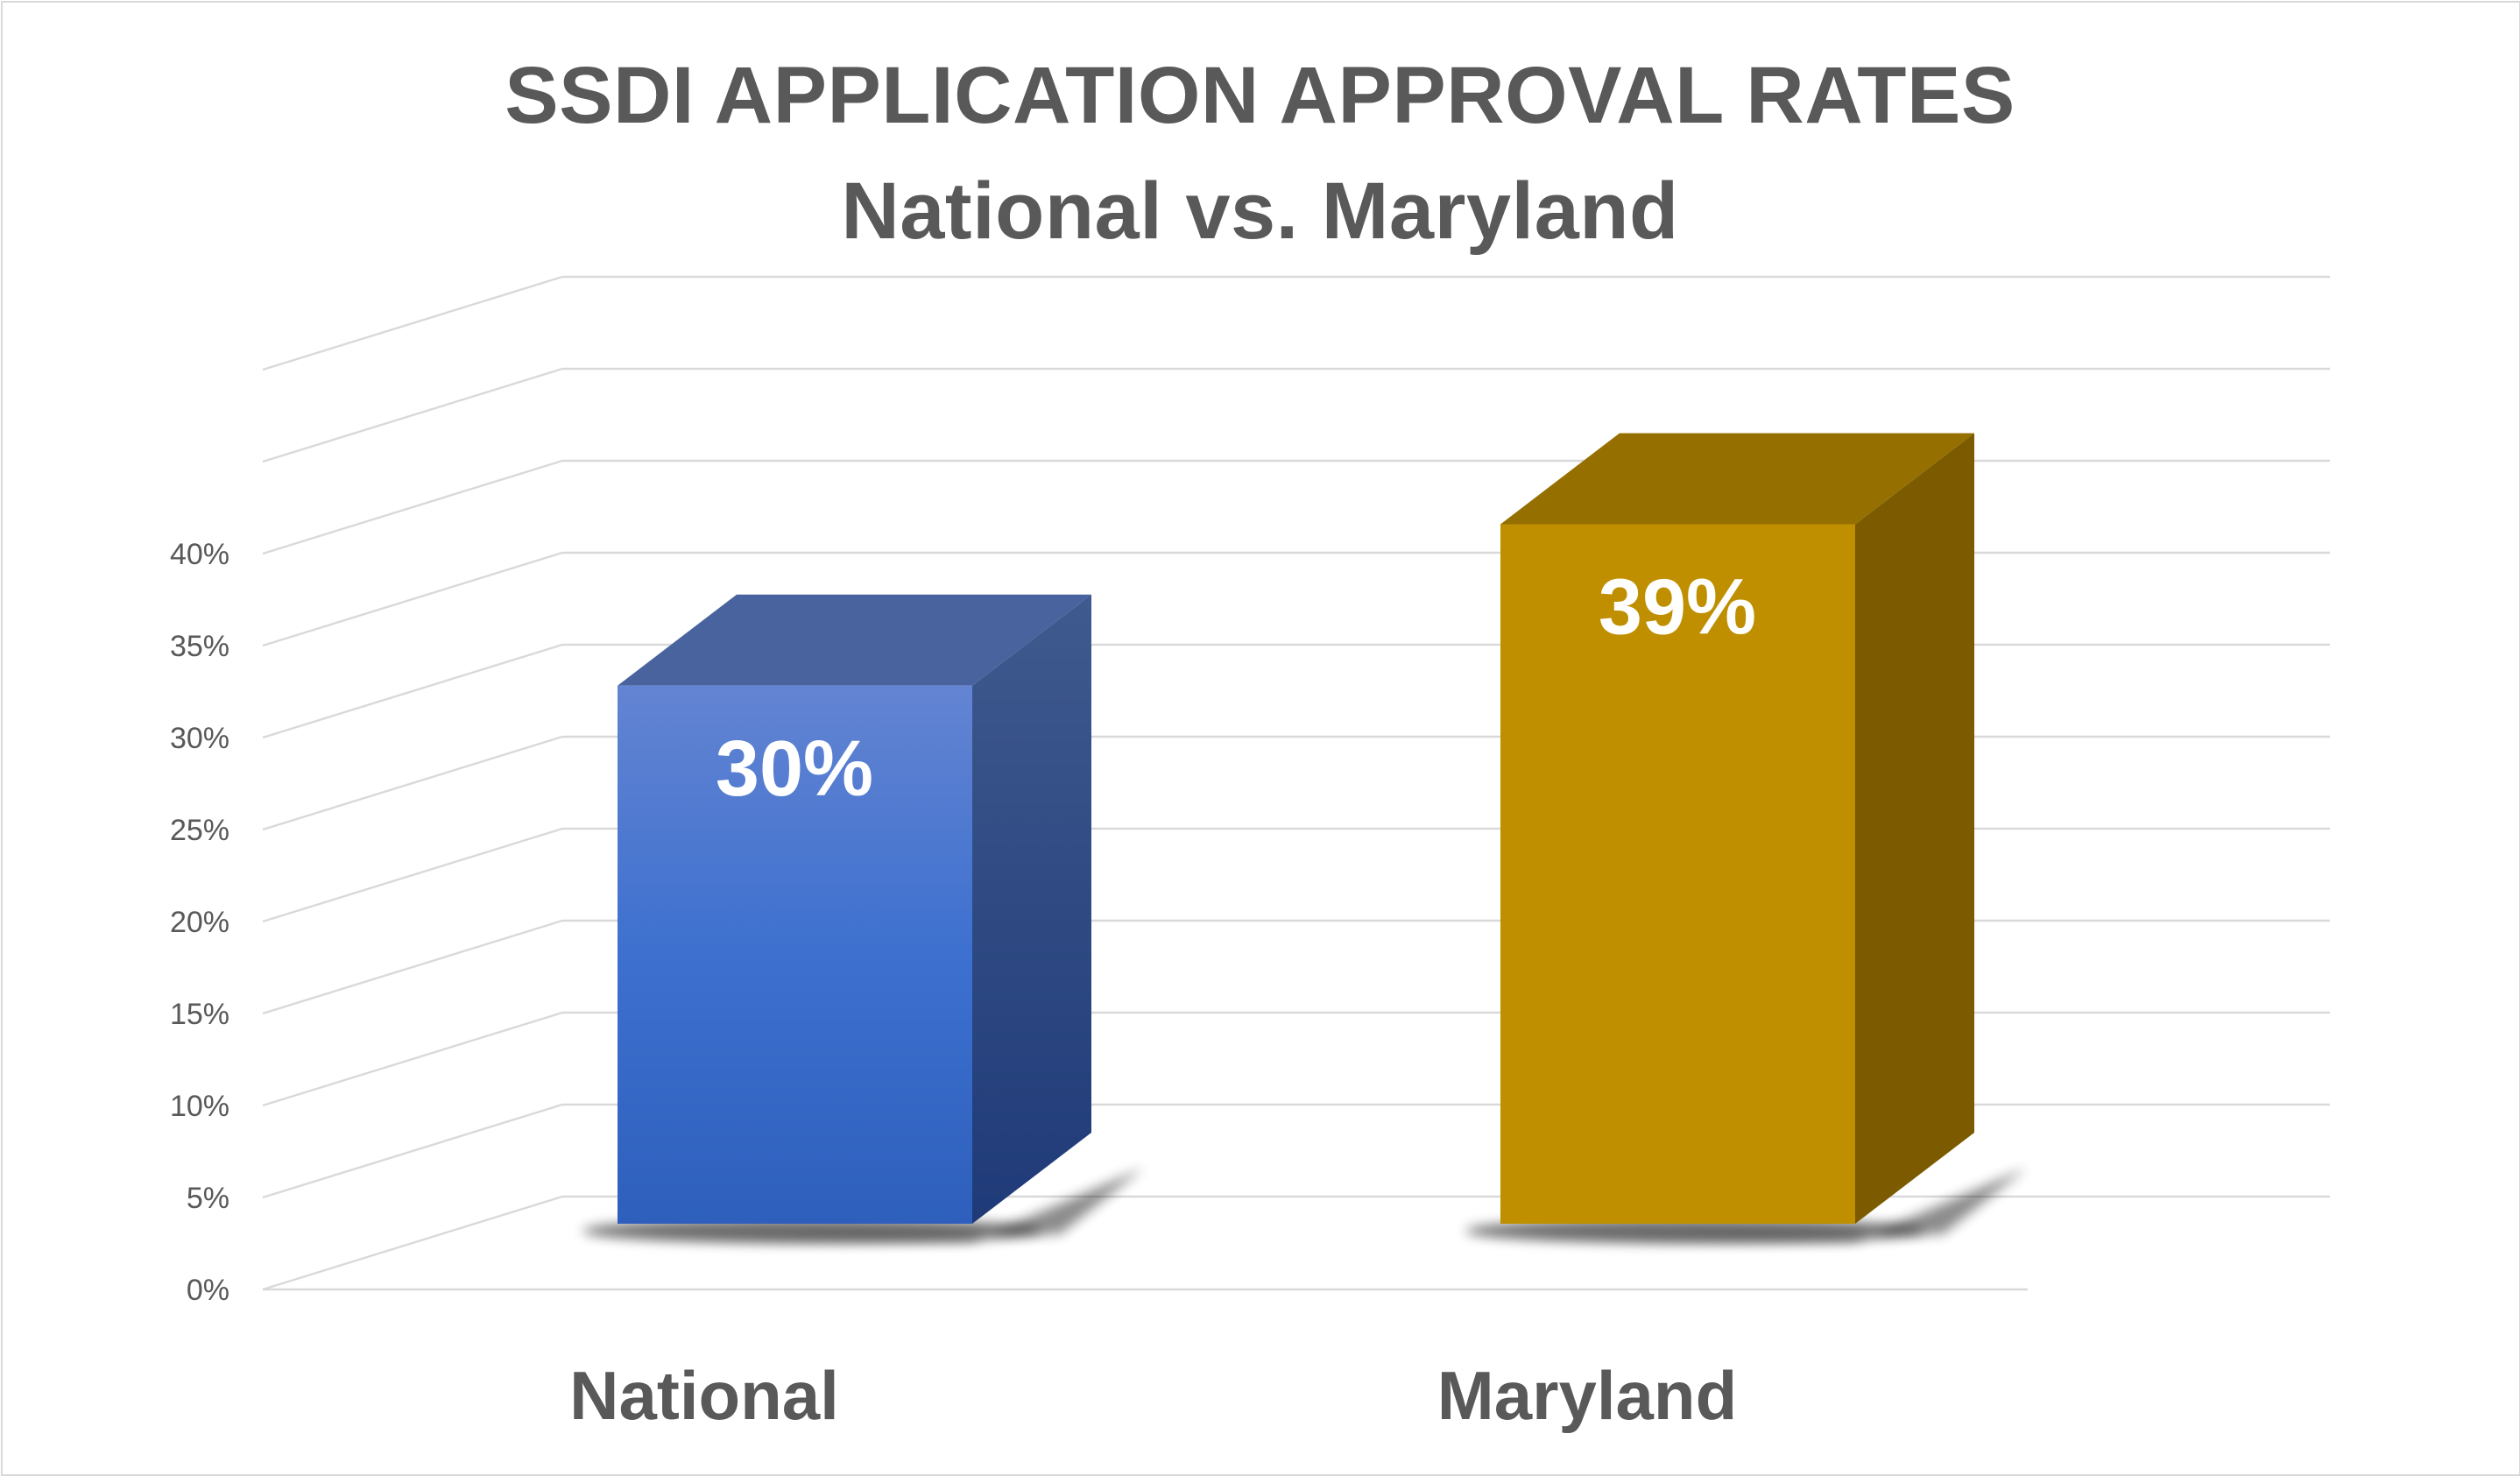  What do you see at coordinates (199, 738) in the screenshot?
I see `y-tick-label: 30%` at bounding box center [199, 738].